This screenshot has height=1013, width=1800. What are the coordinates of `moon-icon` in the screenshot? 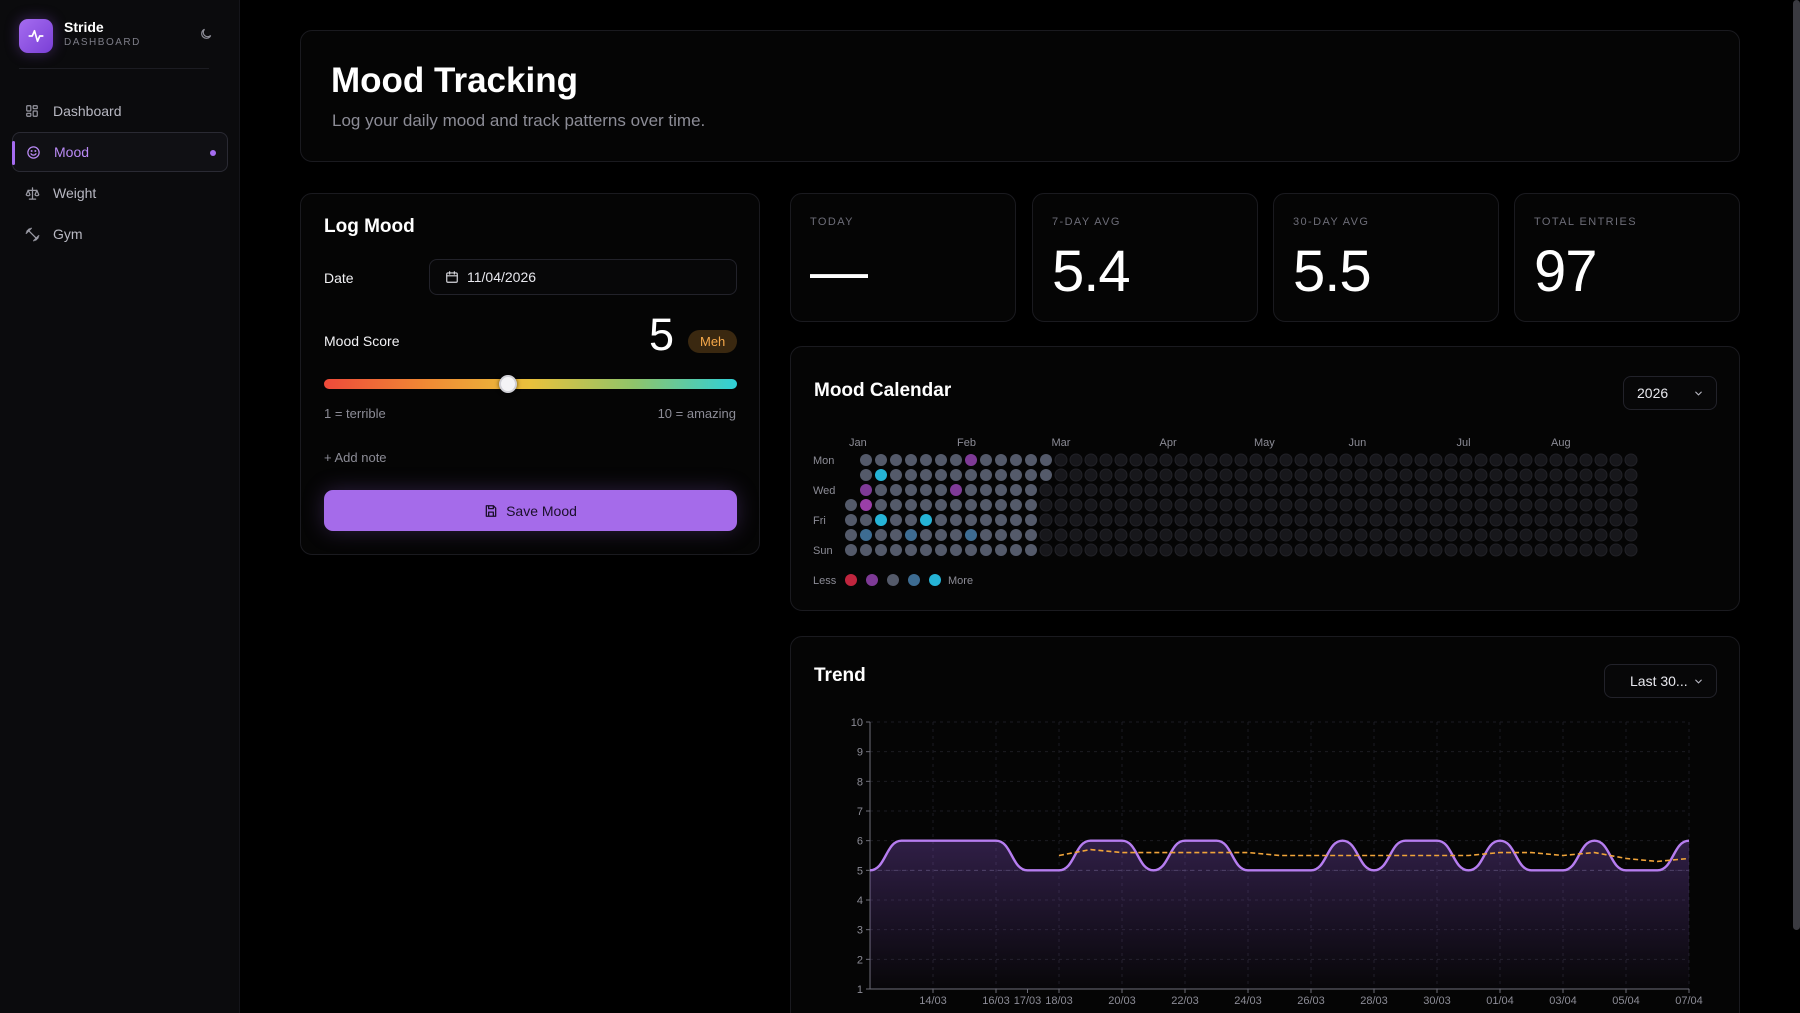 It's located at (206, 34).